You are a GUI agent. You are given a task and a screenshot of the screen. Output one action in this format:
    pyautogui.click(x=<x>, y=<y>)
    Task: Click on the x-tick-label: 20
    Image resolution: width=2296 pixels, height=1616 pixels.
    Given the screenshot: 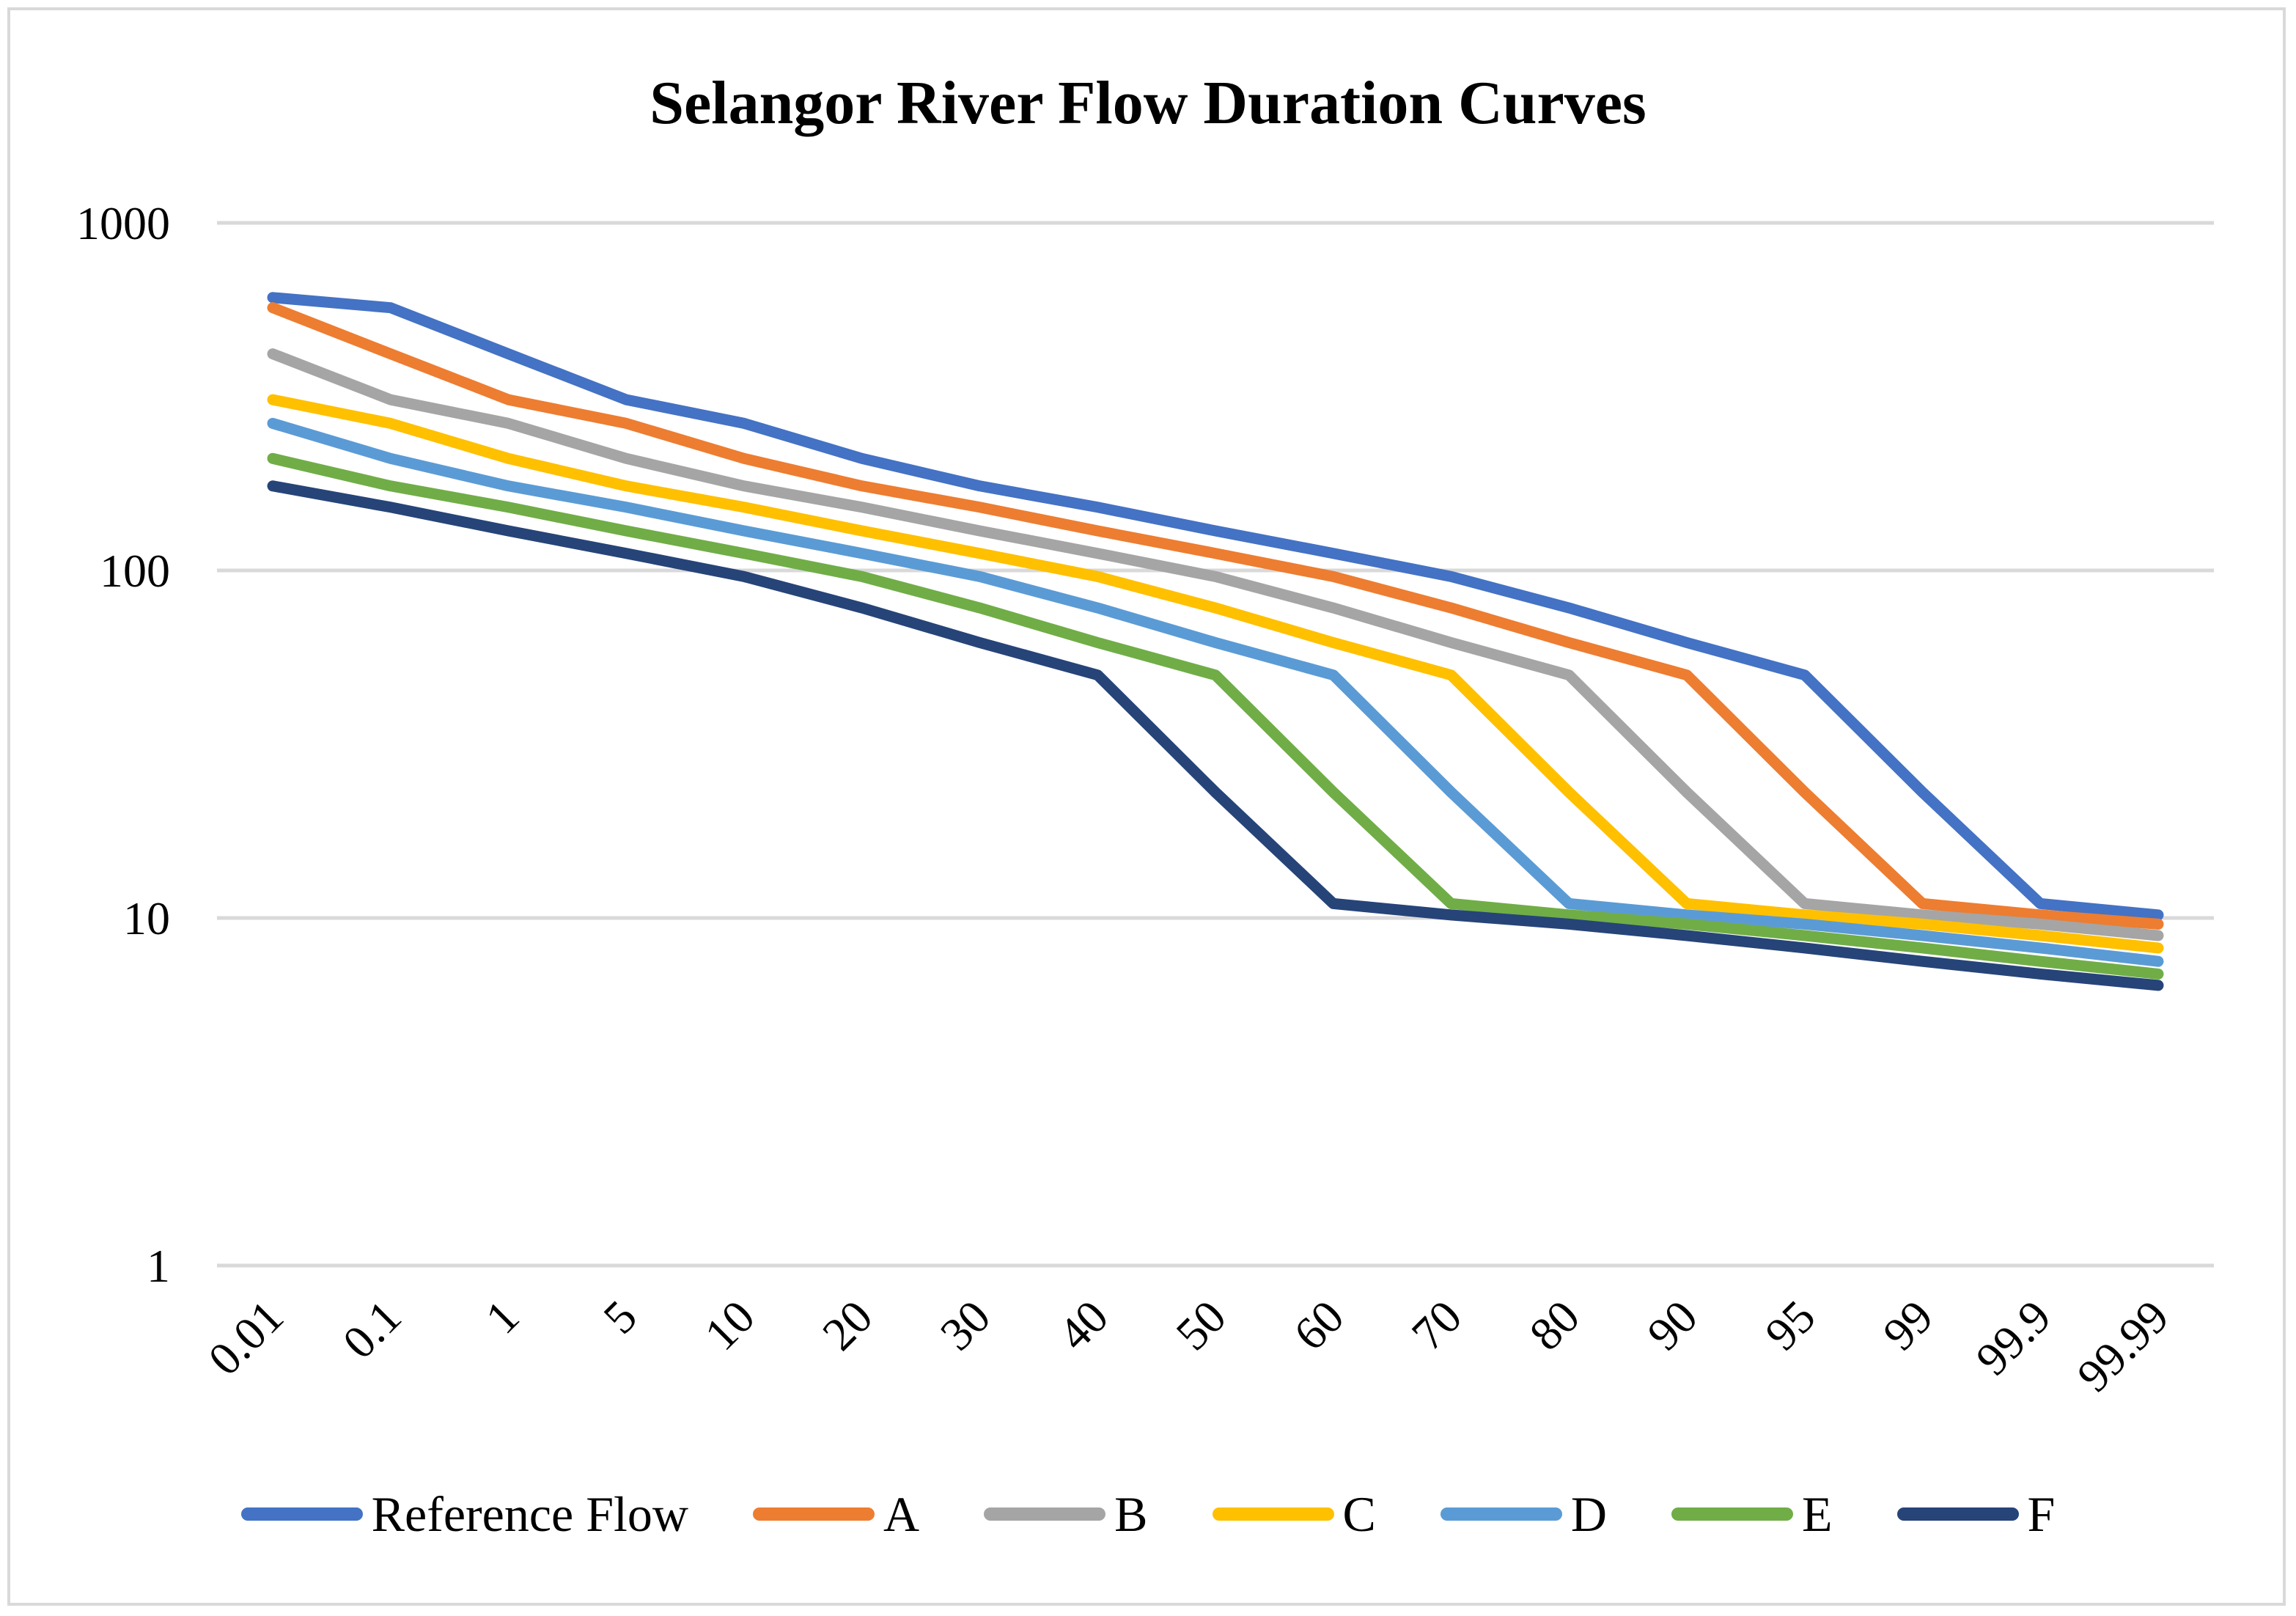 What is the action you would take?
    pyautogui.click(x=847, y=1325)
    